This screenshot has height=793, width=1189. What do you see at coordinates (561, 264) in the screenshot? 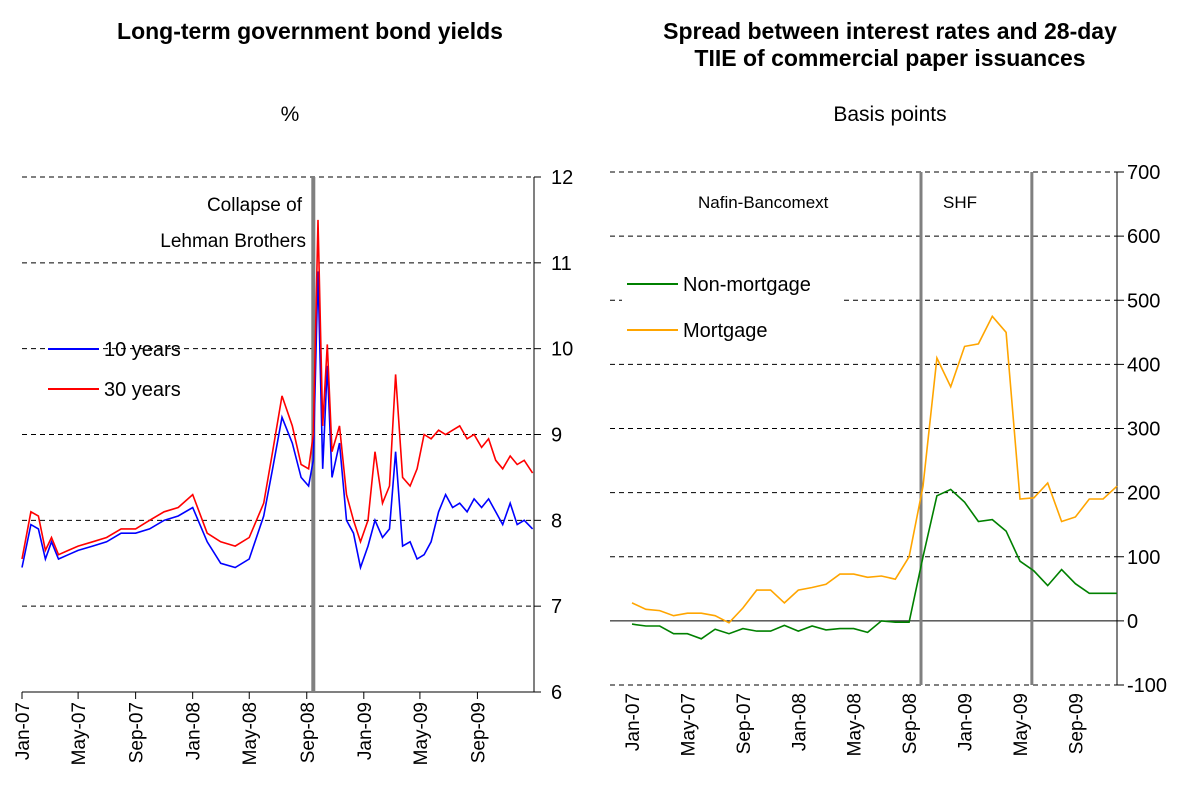
I see `chart1-y-tick-label: 11` at bounding box center [561, 264].